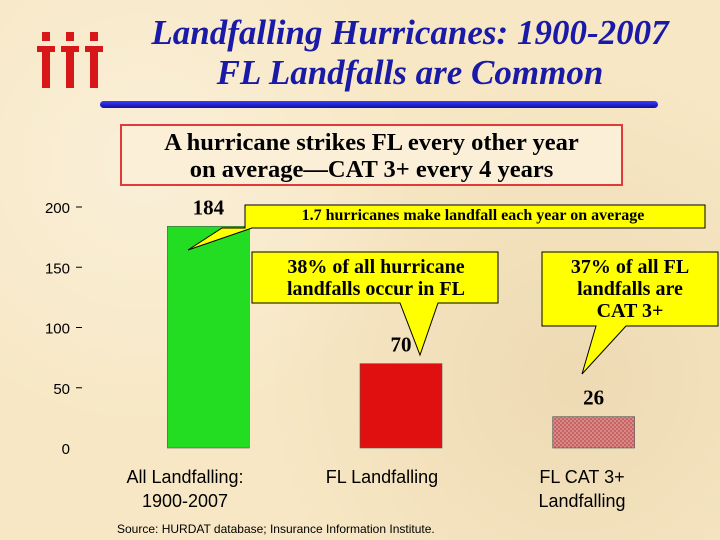 This screenshot has height=540, width=720. I want to click on category-label-line: Landfalling, so click(582, 501).